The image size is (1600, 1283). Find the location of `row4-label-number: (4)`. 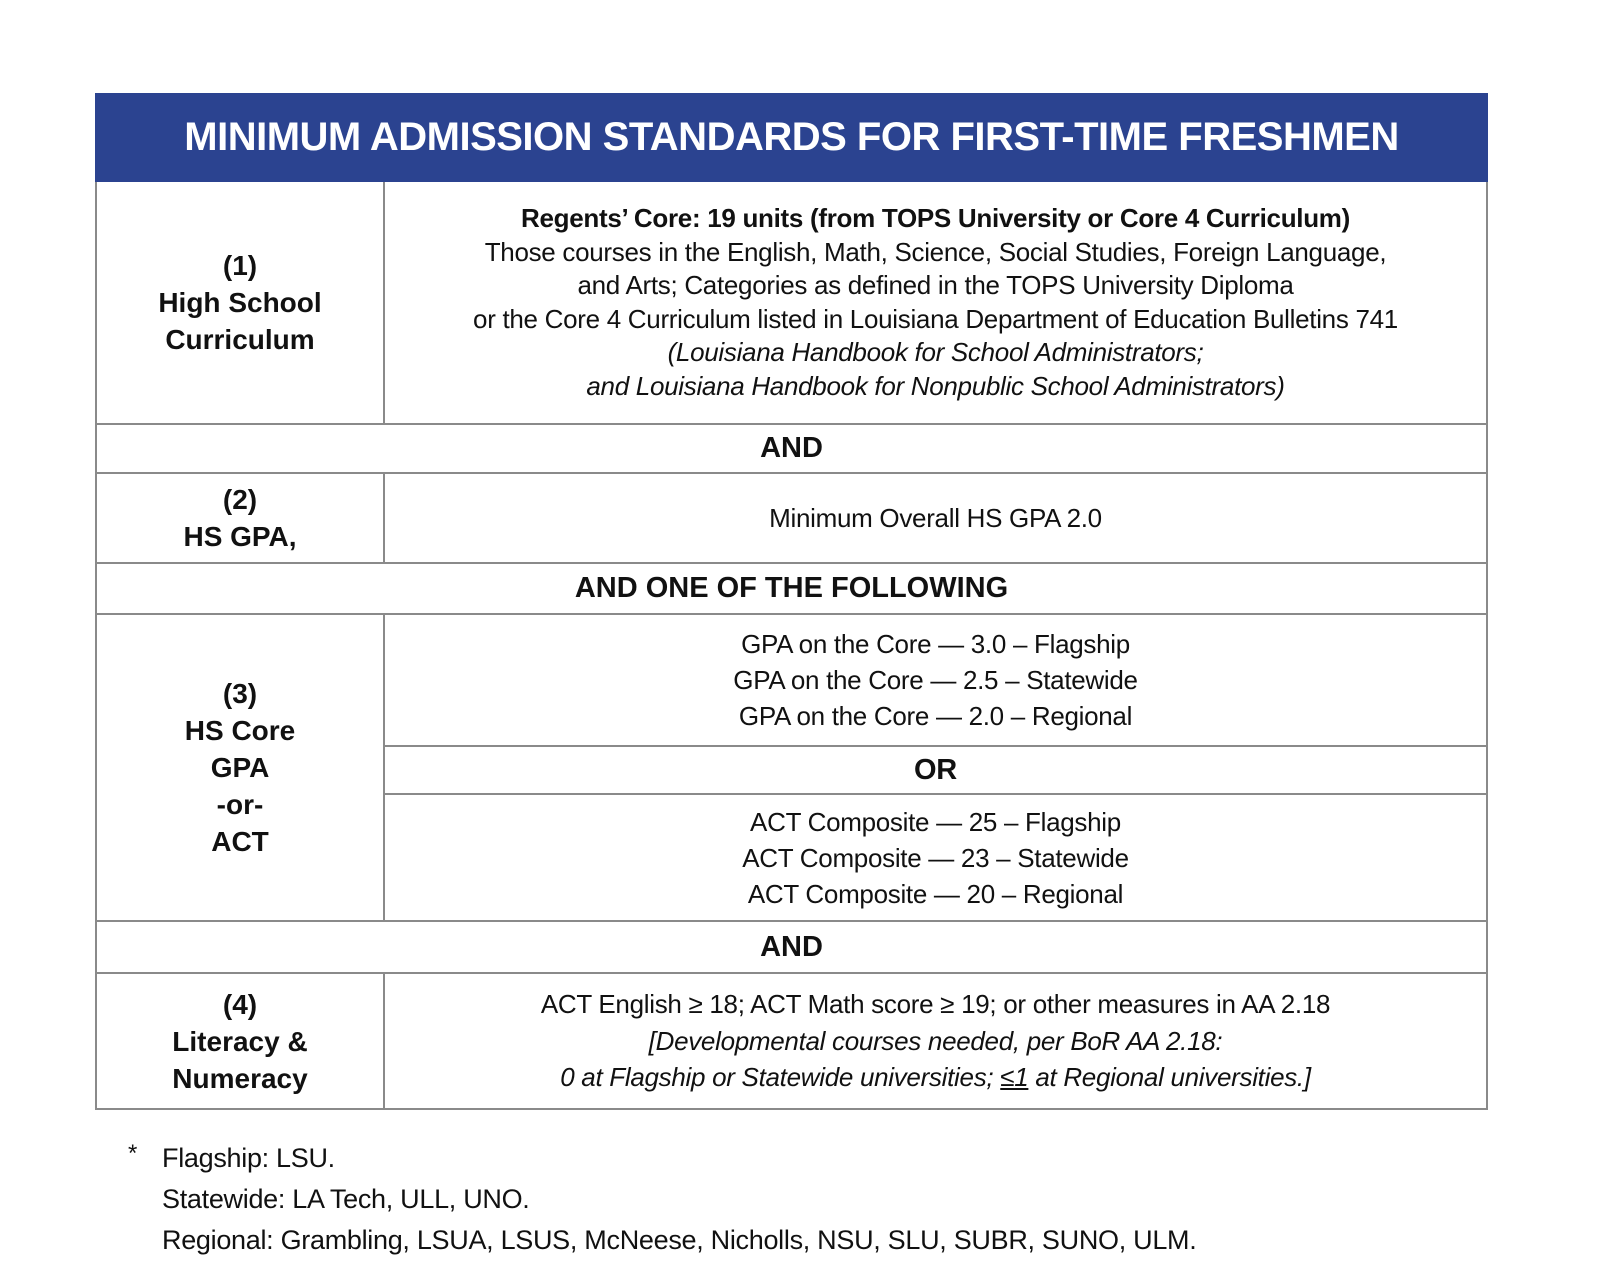

row4-label-number: (4) is located at coordinates (240, 1004).